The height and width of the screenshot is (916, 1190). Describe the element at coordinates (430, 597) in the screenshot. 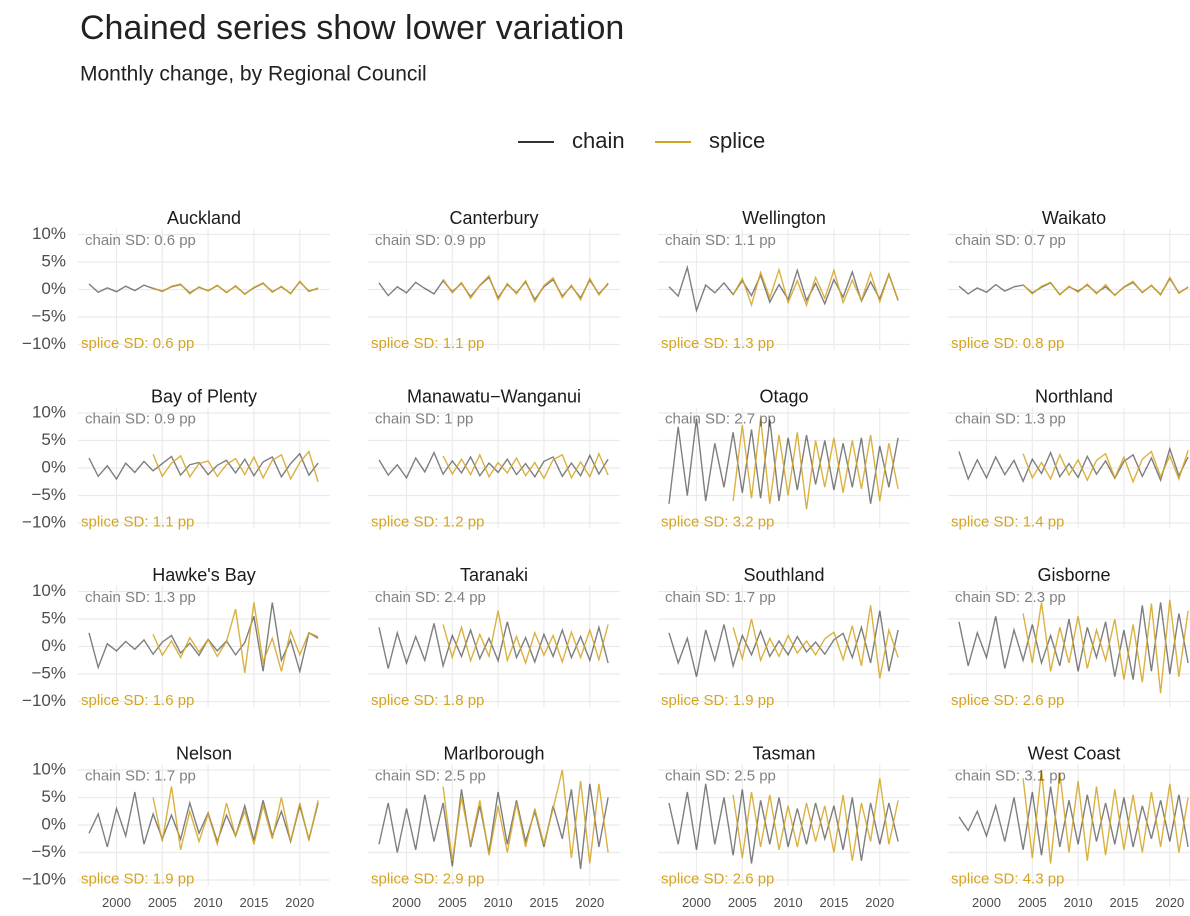

I see `chain-sd-label: chain SD: 2.4 pp` at that location.